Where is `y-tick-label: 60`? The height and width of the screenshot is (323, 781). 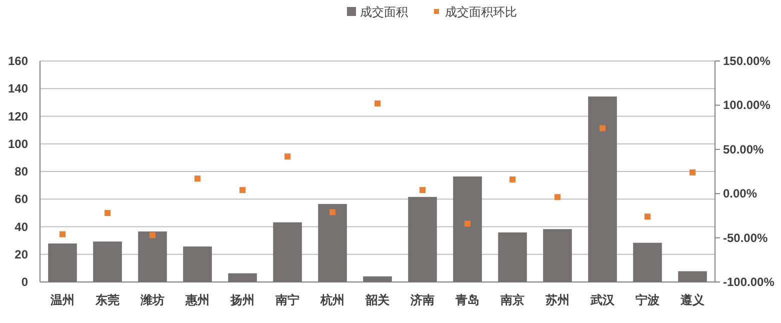 y-tick-label: 60 is located at coordinates (21, 199).